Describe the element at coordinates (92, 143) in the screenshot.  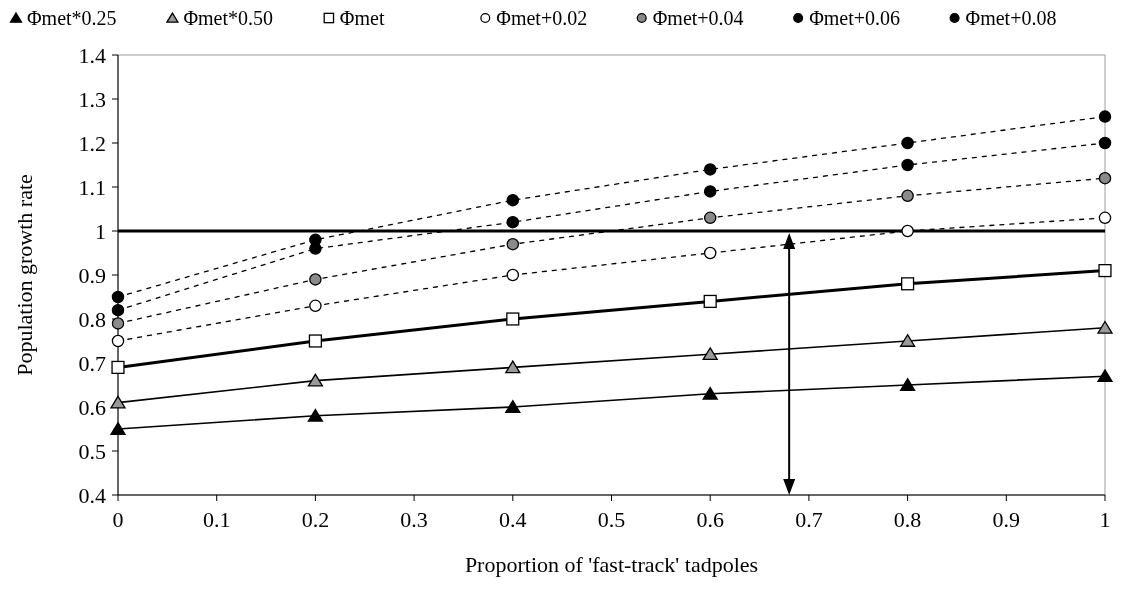
I see `y-tick-label: 1.2` at that location.